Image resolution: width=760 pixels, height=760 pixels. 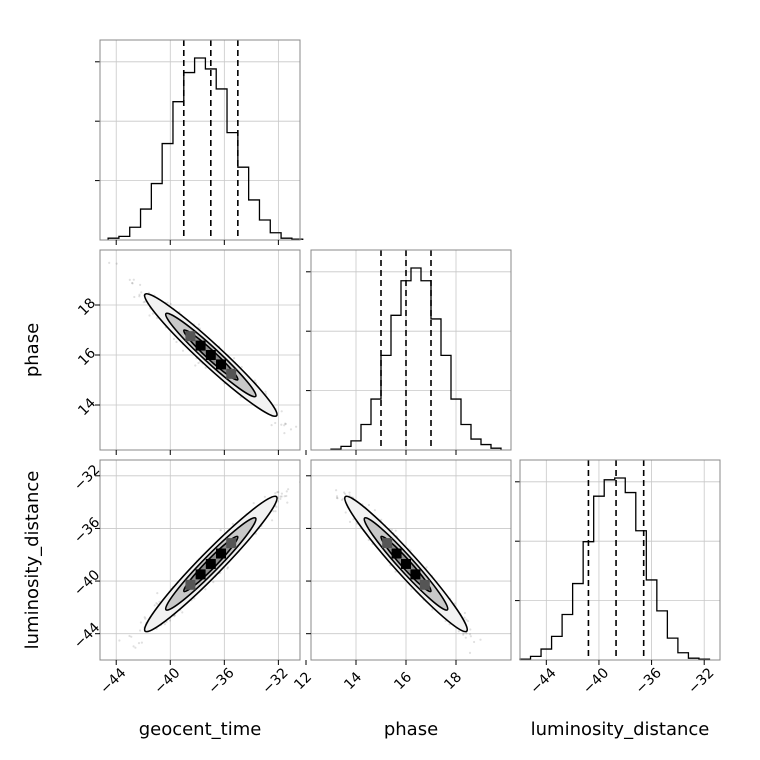 I want to click on histogram-step-geocent_time, so click(x=205, y=148).